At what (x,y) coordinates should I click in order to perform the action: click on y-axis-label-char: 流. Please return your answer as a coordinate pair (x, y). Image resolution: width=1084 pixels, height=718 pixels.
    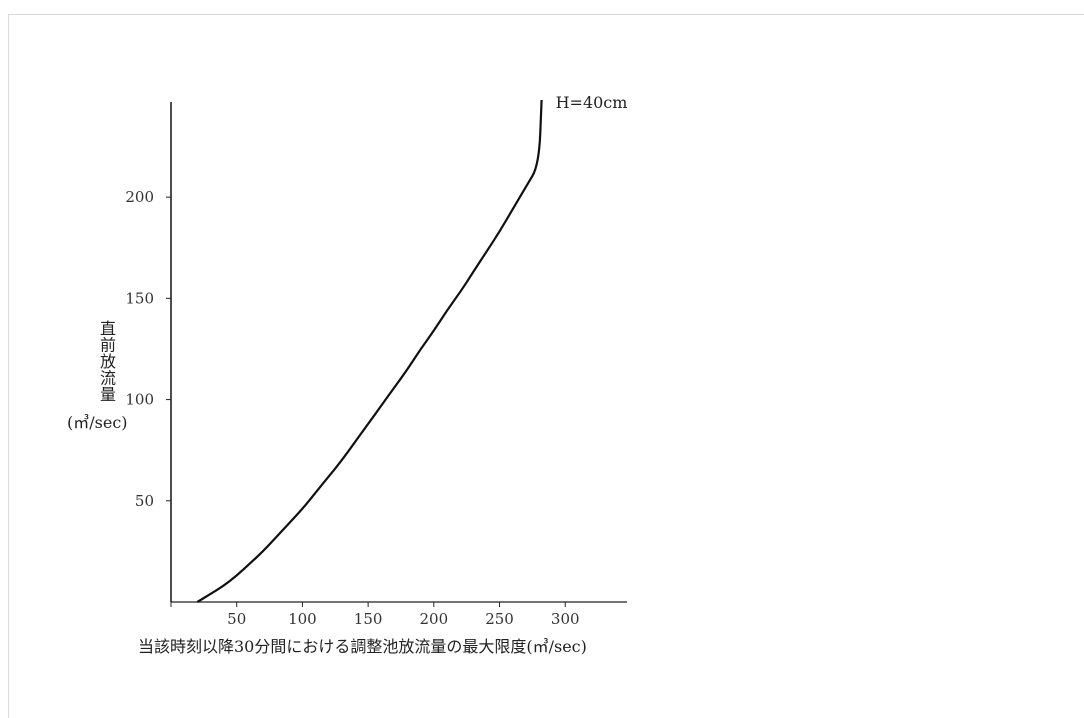
    Looking at the image, I should click on (108, 378).